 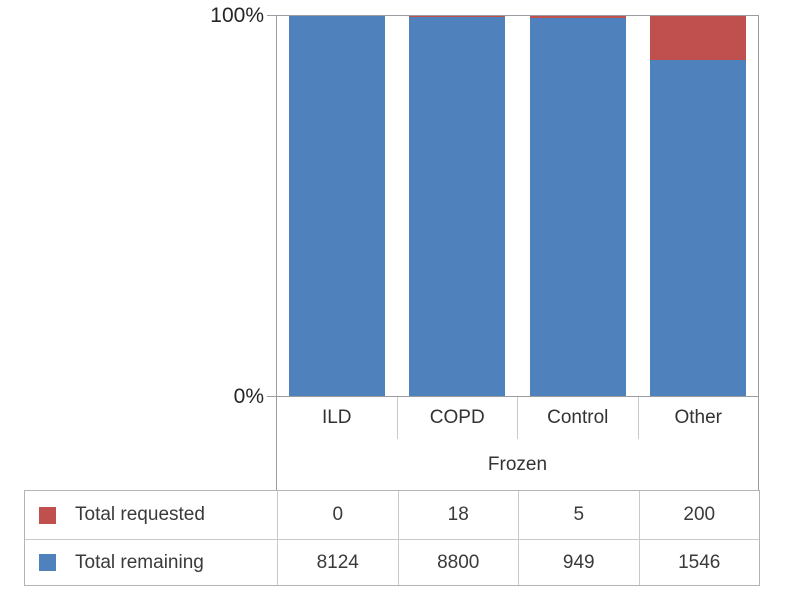 I want to click on bar-column-other, so click(x=698, y=206).